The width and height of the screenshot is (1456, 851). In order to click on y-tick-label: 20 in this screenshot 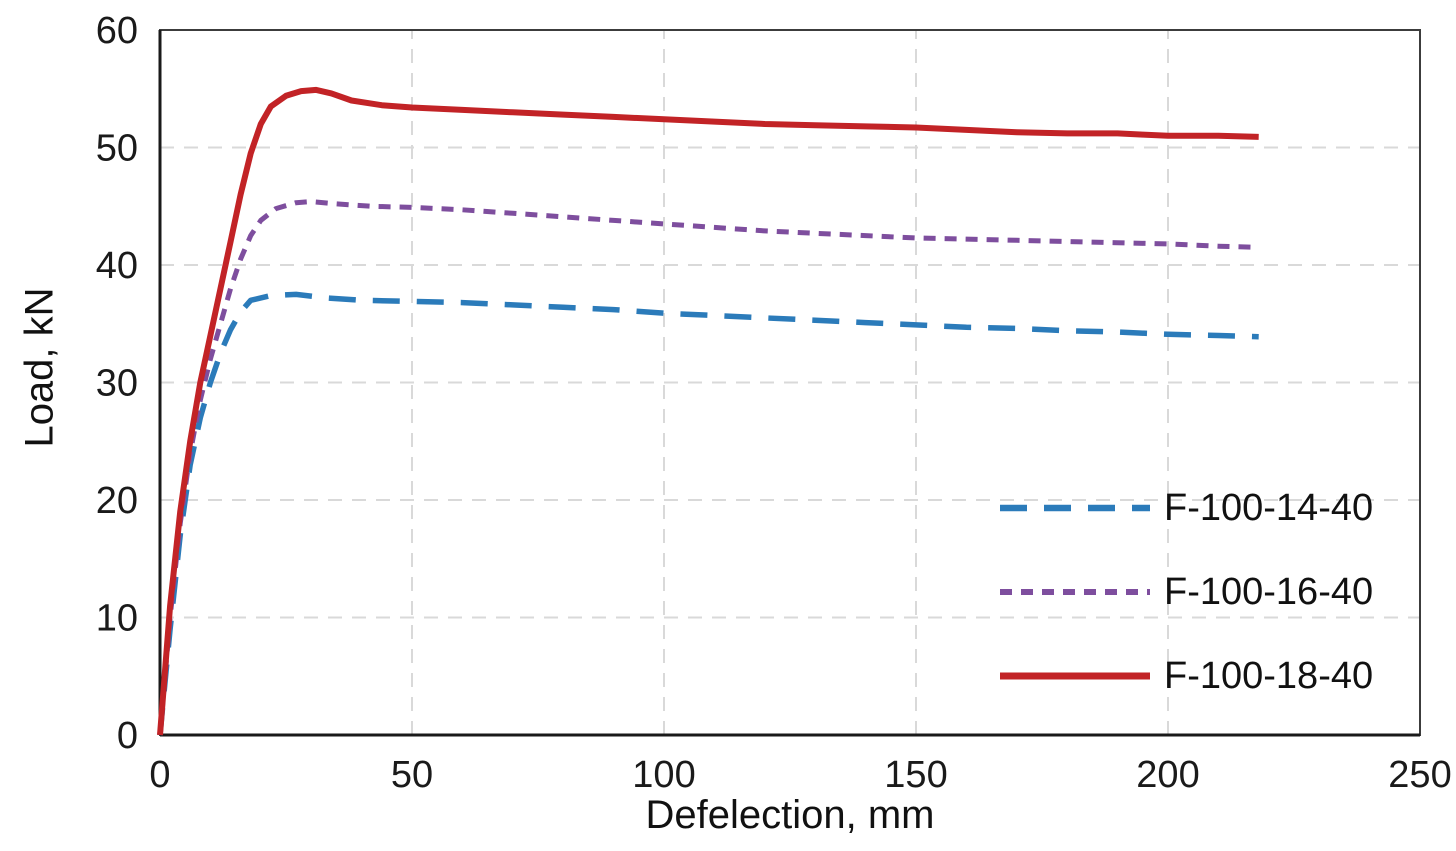, I will do `click(117, 501)`.